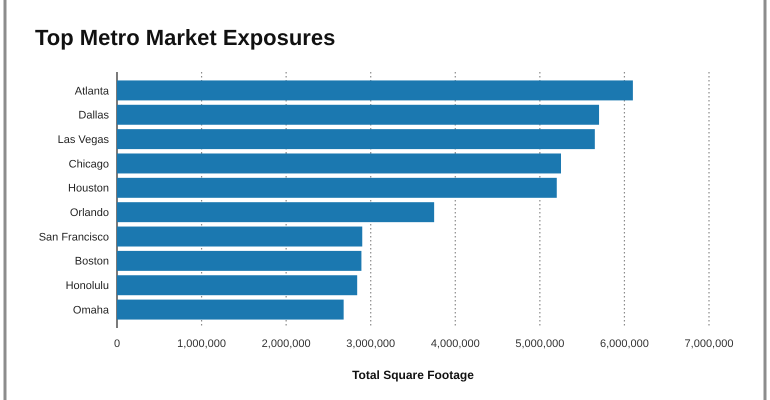 This screenshot has height=400, width=770. Describe the element at coordinates (413, 375) in the screenshot. I see `x-axis-title: Total Square Footage` at that location.